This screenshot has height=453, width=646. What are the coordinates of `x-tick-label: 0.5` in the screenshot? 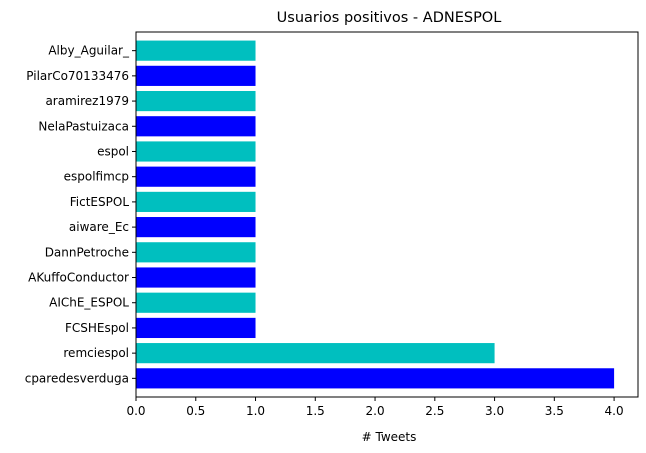 It's located at (195, 411).